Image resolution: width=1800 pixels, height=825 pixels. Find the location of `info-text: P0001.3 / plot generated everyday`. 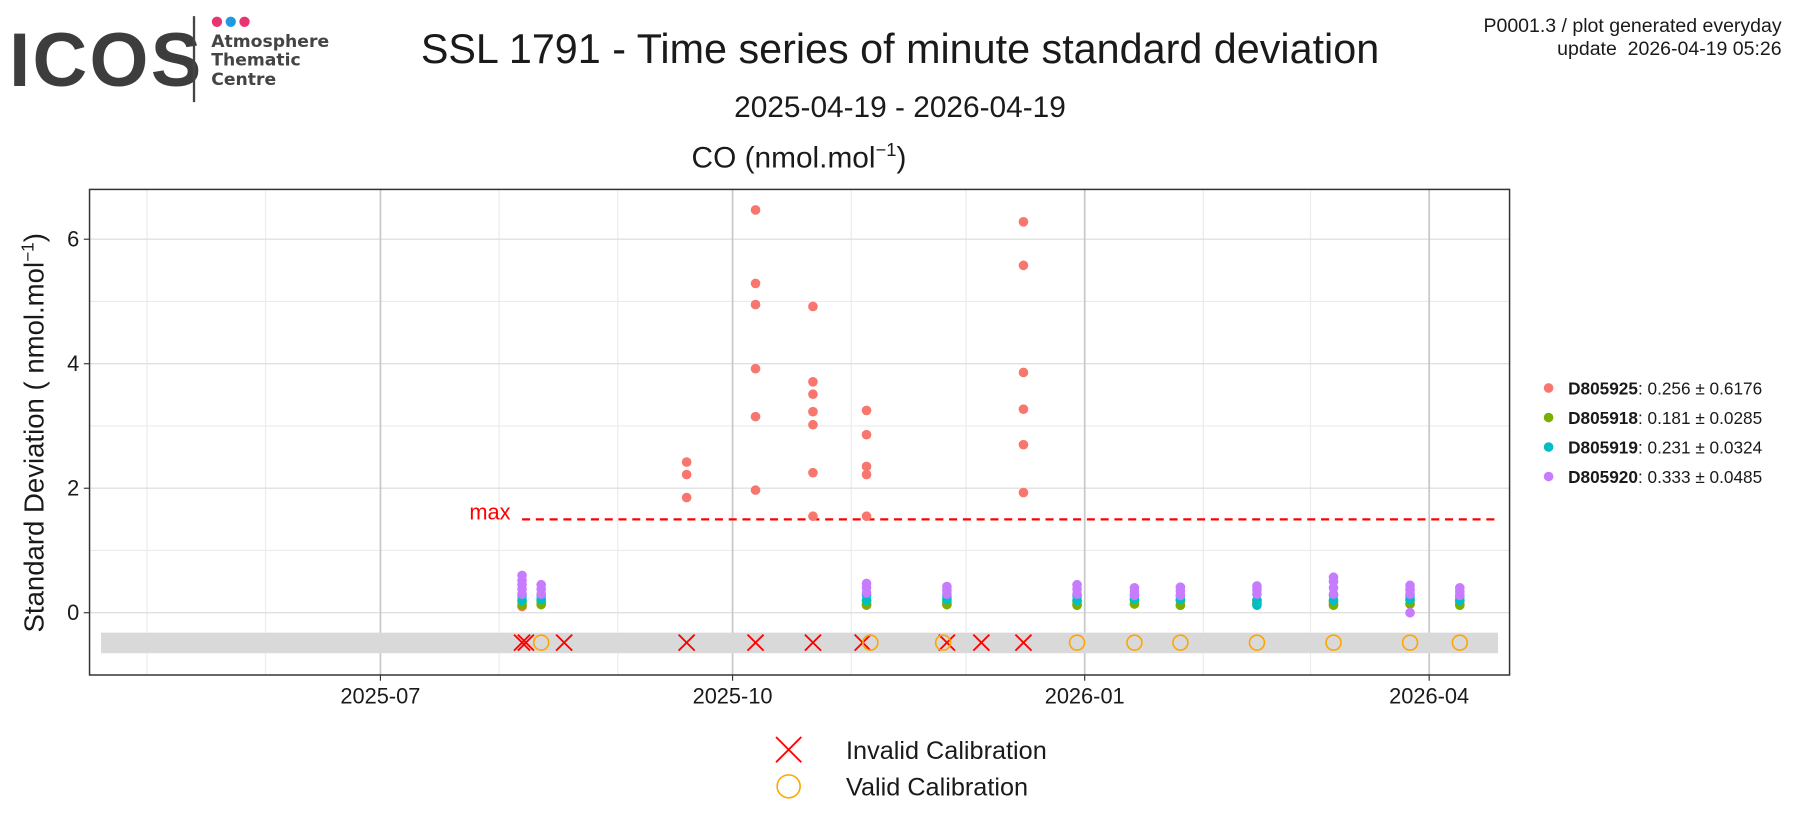

info-text: P0001.3 / plot generated everyday is located at coordinates (1632, 26).